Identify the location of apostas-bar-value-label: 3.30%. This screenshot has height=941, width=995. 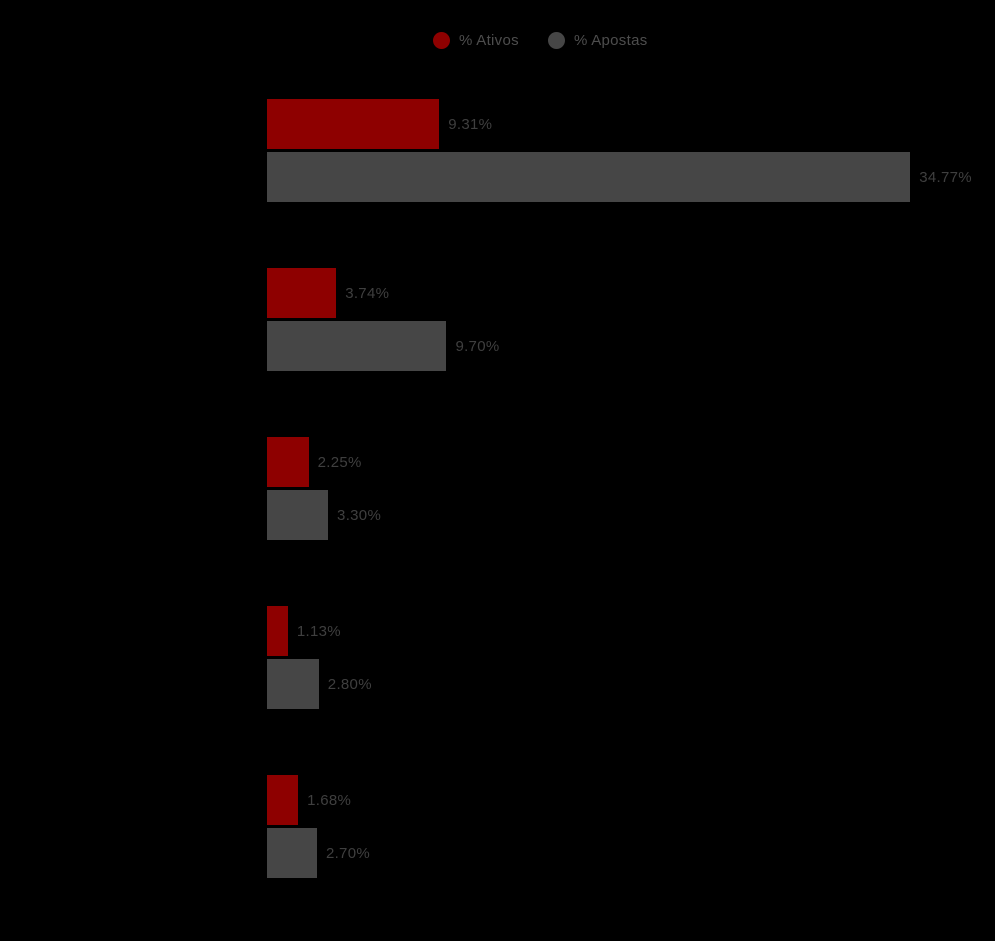
(359, 515).